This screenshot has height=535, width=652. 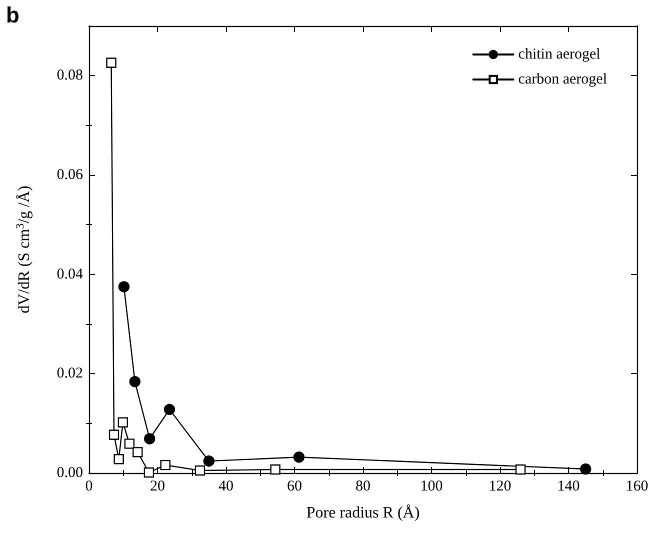 What do you see at coordinates (294, 486) in the screenshot?
I see `x-tick-label: 60` at bounding box center [294, 486].